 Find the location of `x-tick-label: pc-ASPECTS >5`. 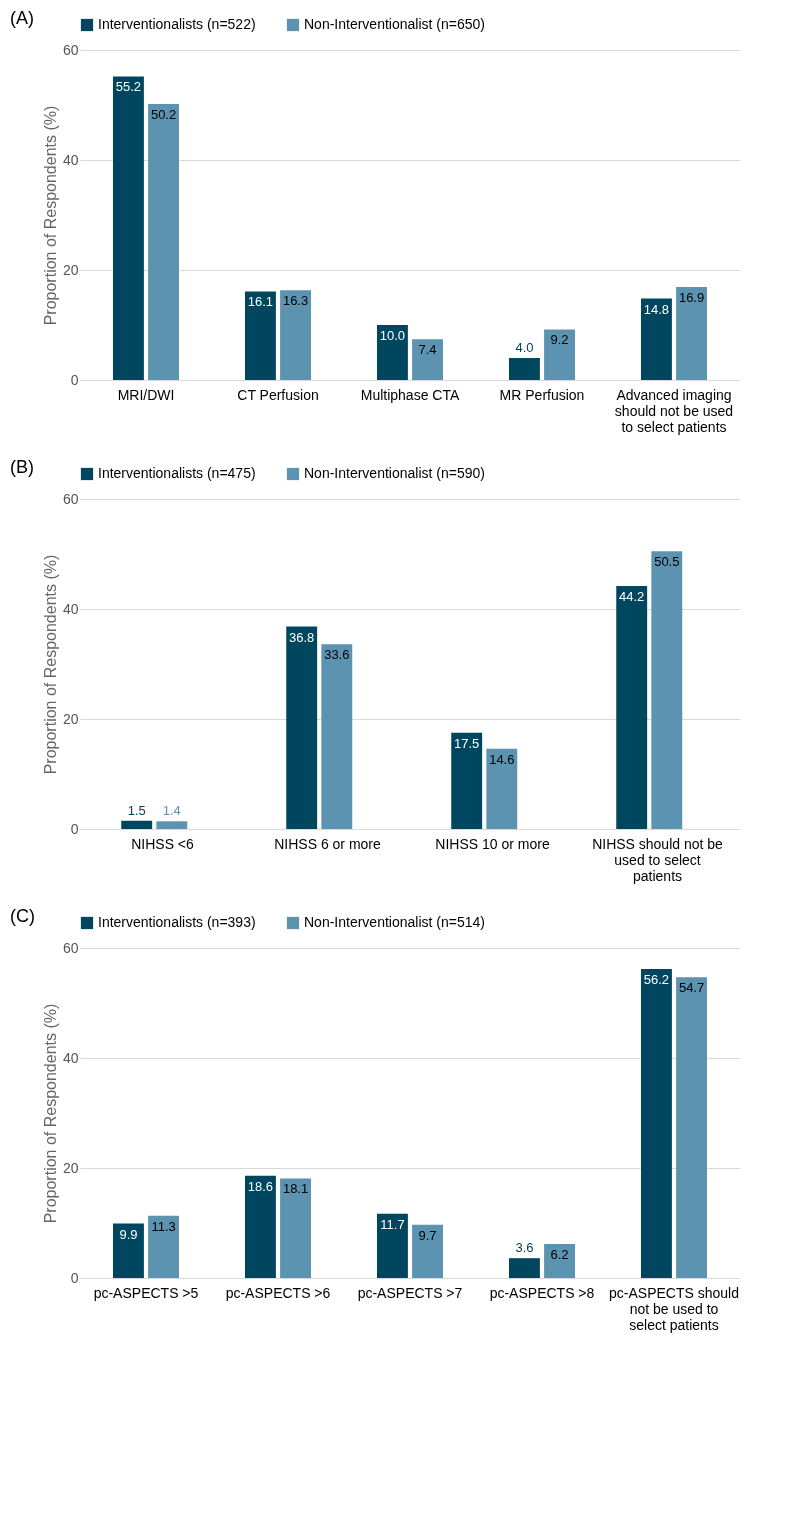

x-tick-label: pc-ASPECTS >5 is located at coordinates (146, 1292).